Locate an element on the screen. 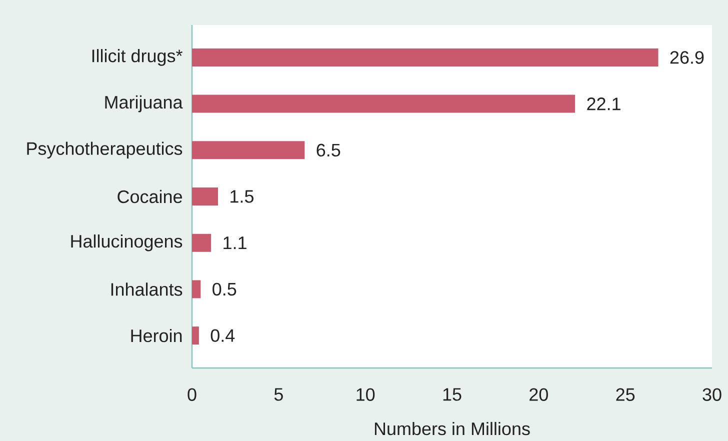 The image size is (728, 441). data-label: 26.9 is located at coordinates (687, 57).